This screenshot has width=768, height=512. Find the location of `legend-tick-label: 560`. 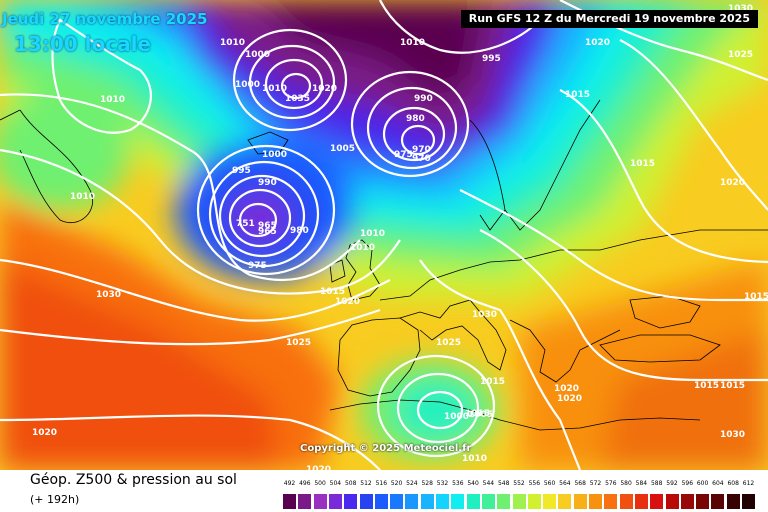

legend-tick-label: 560 is located at coordinates (549, 483).